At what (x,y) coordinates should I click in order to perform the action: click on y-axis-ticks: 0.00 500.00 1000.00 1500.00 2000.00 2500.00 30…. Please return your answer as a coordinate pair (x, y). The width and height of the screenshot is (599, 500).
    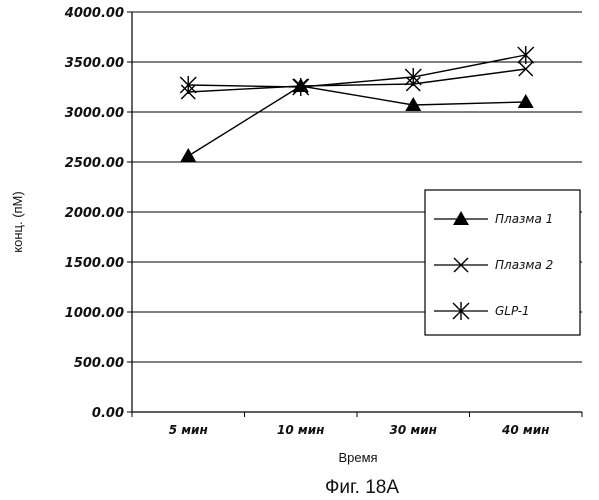
    Looking at the image, I should click on (98, 213).